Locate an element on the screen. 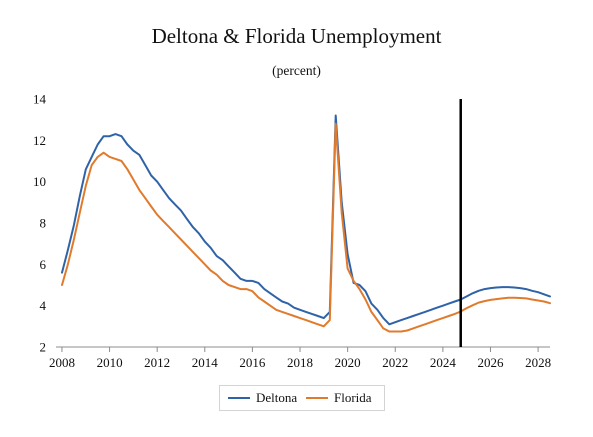 The height and width of the screenshot is (437, 593). y-tick-label: 4 is located at coordinates (43, 305).